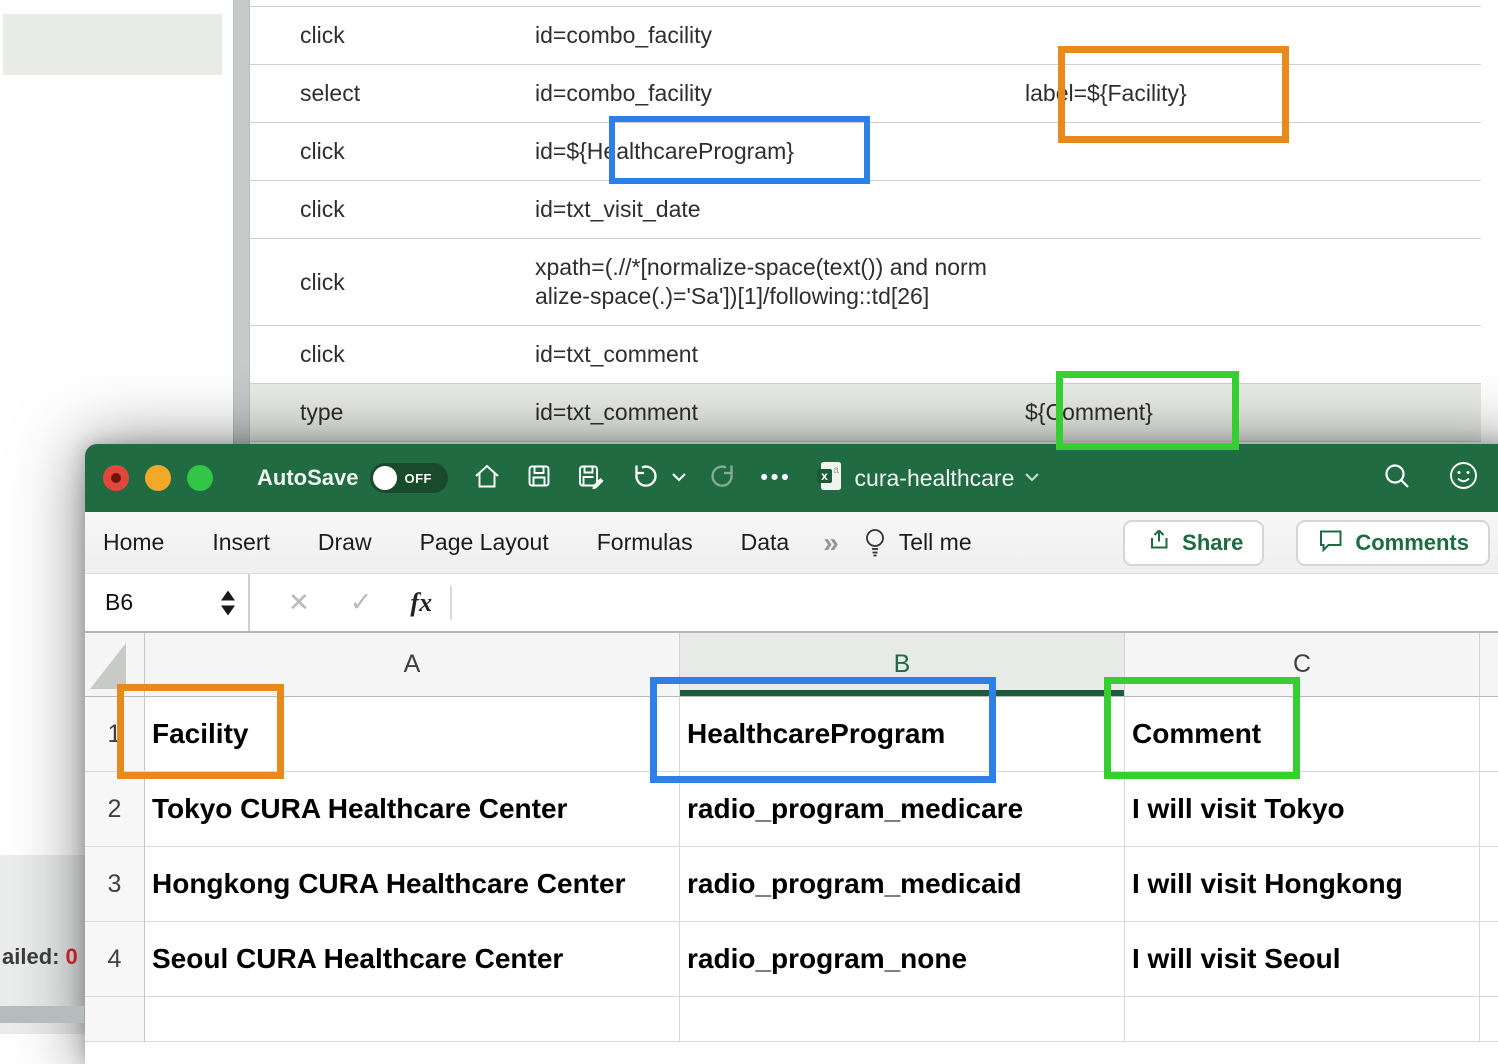  Describe the element at coordinates (71, 956) in the screenshot. I see `failed-count: 0` at that location.